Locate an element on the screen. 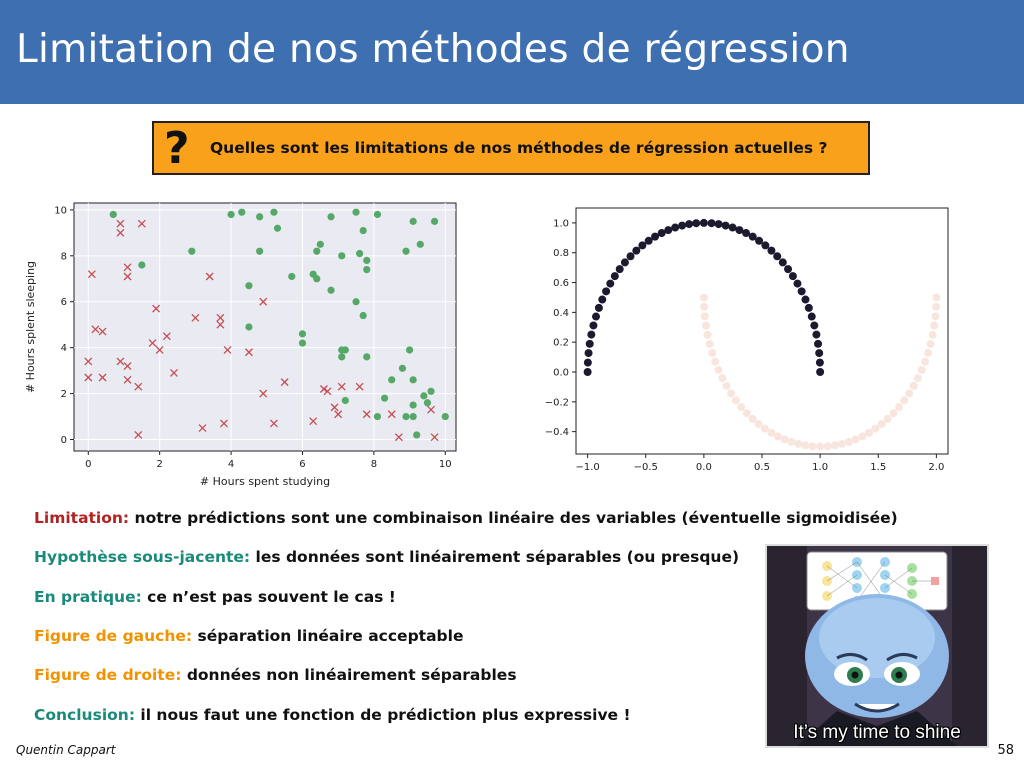 The image size is (1024, 768). x-tick-label: 0.5 is located at coordinates (762, 467).